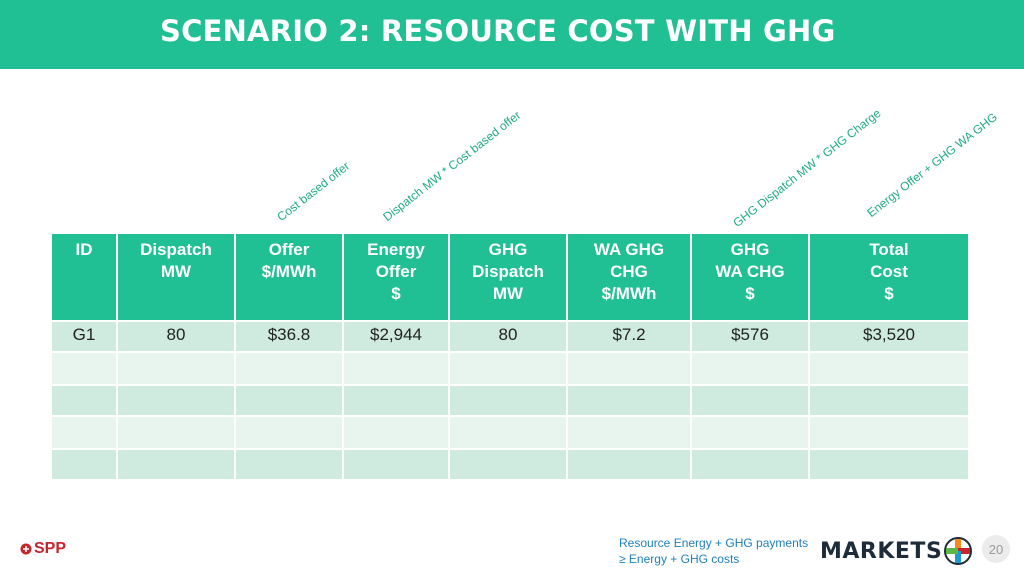 The height and width of the screenshot is (576, 1024). Describe the element at coordinates (881, 551) in the screenshot. I see `markets-logo-text: MARKETS` at that location.